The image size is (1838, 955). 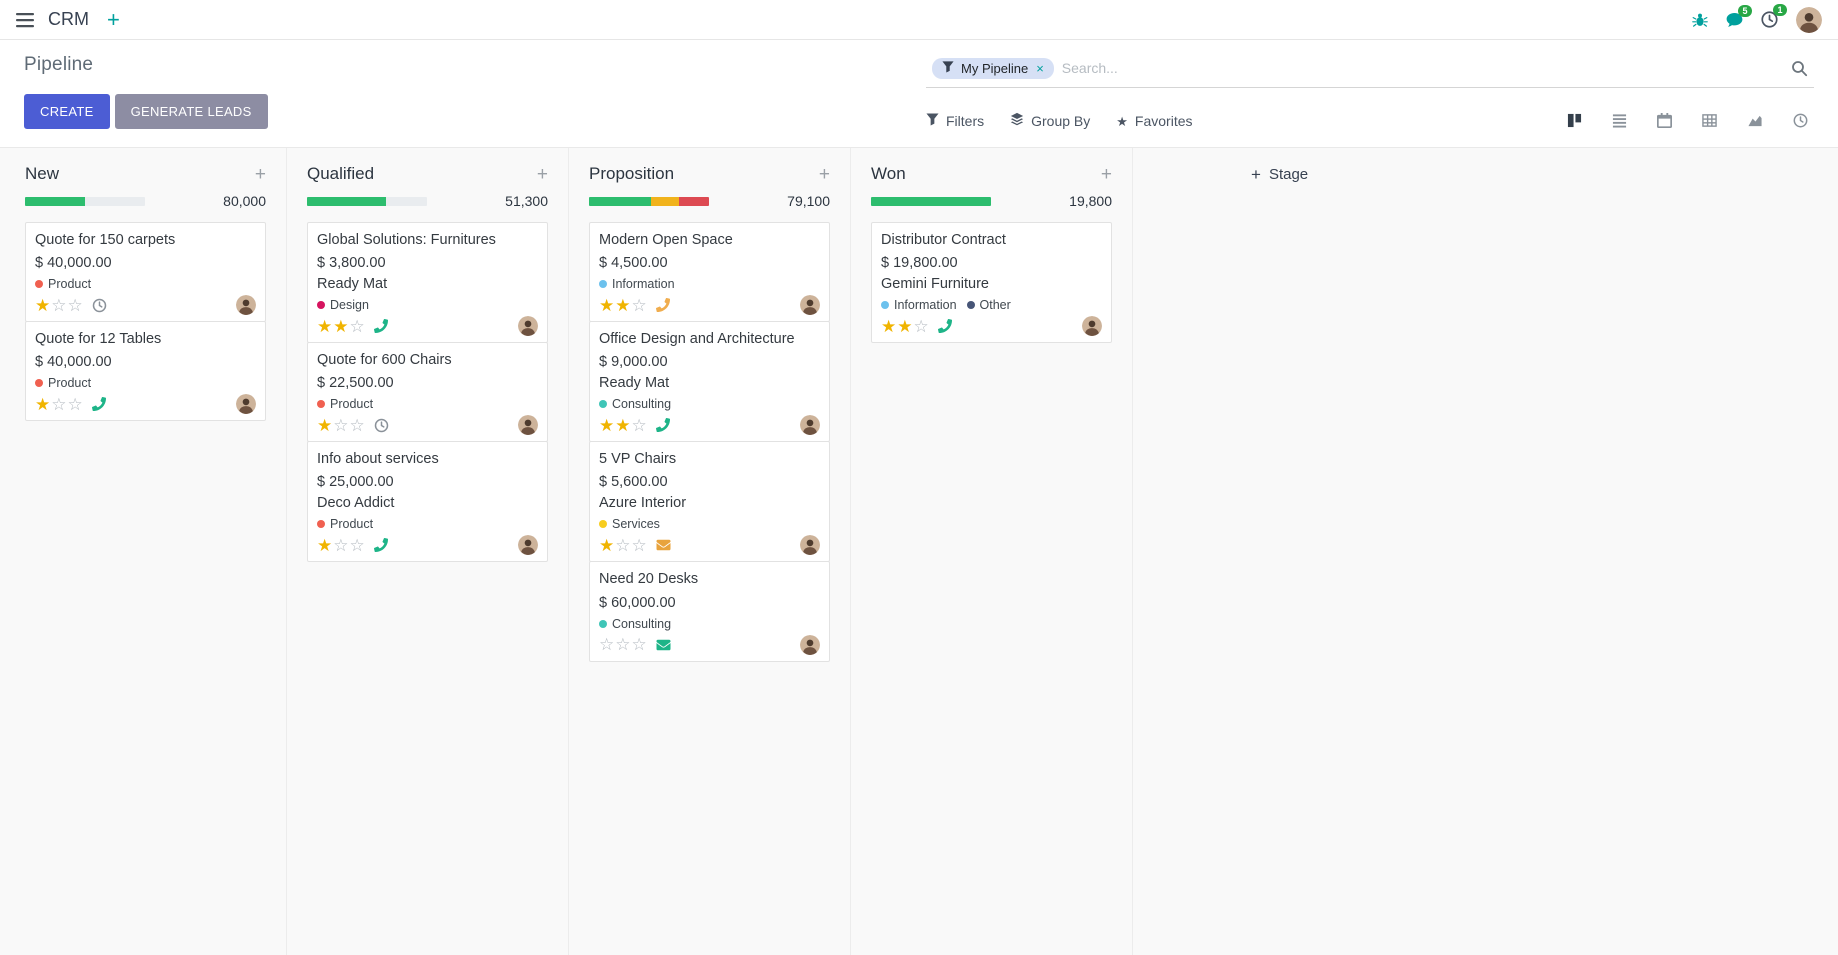 I want to click on group-by-menu: Group By, so click(x=1050, y=120).